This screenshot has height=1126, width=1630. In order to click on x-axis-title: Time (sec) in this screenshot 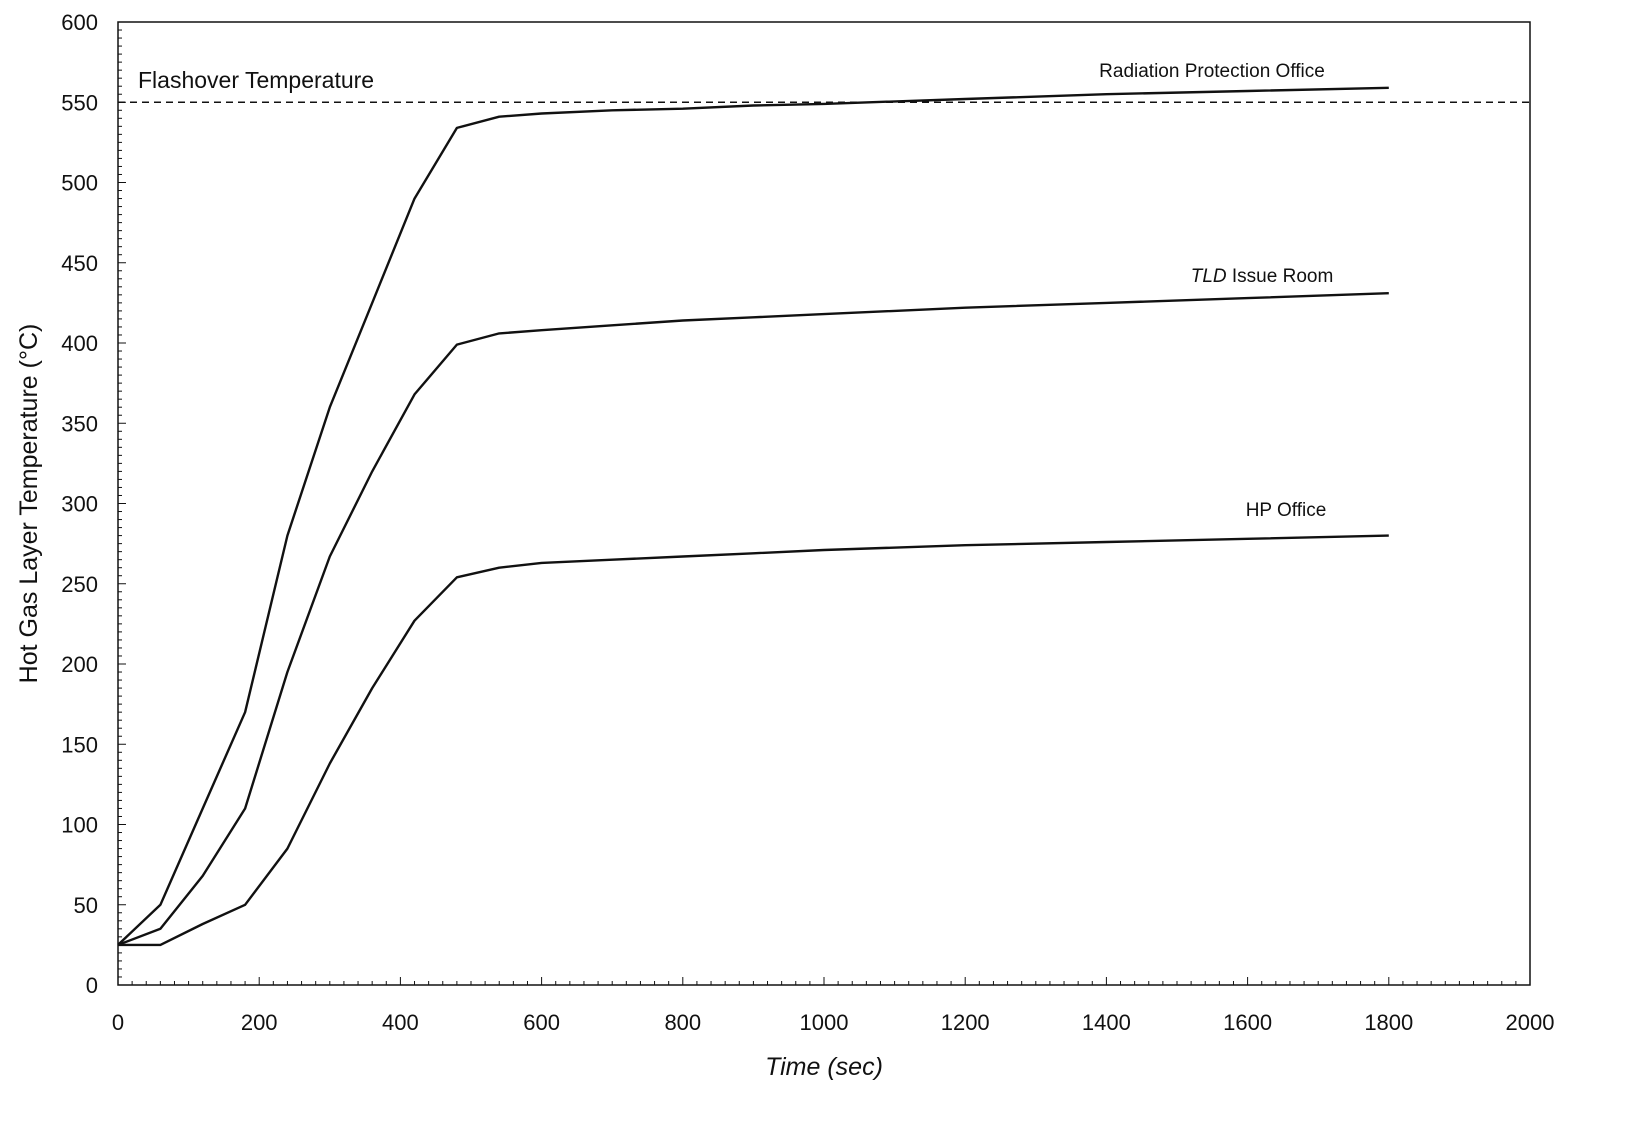, I will do `click(824, 1067)`.